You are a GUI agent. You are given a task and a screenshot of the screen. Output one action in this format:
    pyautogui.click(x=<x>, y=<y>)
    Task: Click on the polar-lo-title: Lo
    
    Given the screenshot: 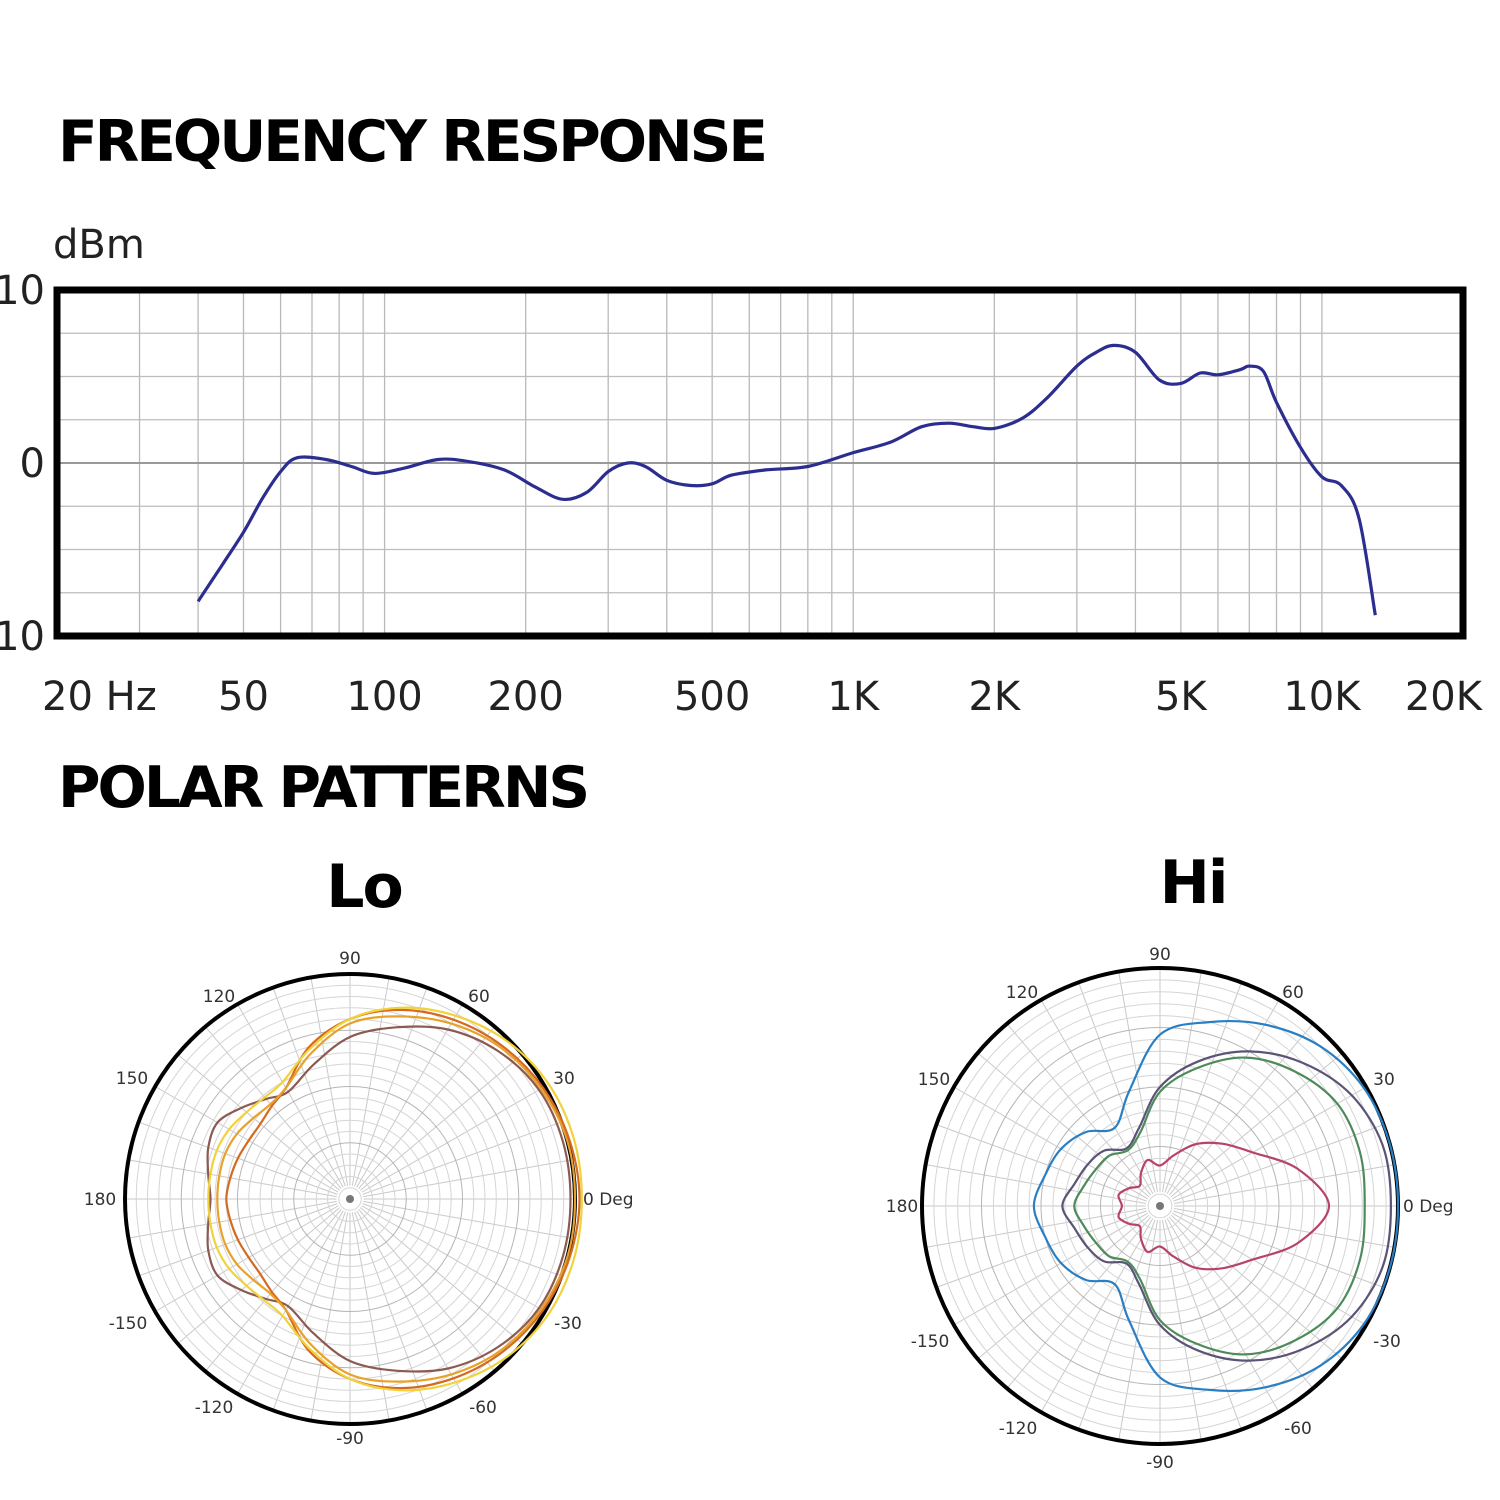 What is the action you would take?
    pyautogui.click(x=364, y=887)
    